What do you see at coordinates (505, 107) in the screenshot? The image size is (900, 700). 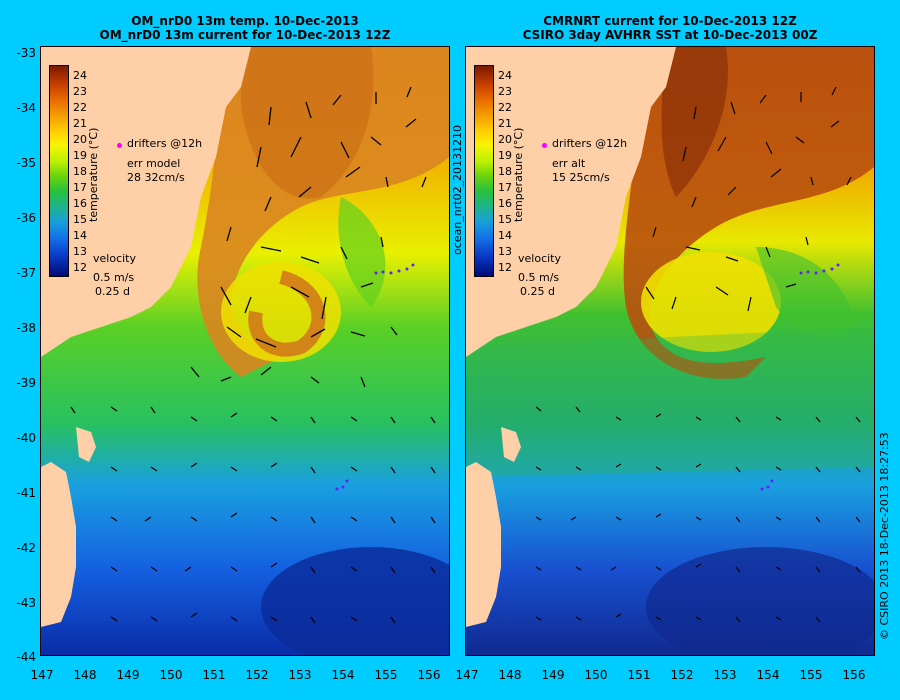 I see `right-cbar-tick: 22` at bounding box center [505, 107].